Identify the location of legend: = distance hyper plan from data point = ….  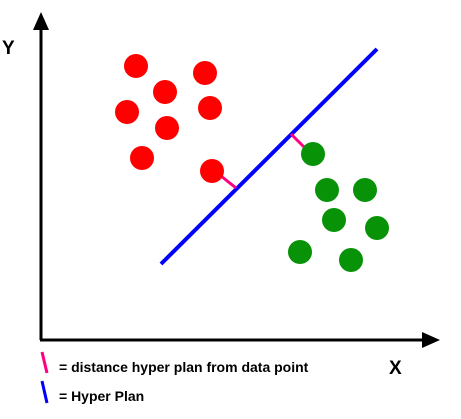
(174, 377).